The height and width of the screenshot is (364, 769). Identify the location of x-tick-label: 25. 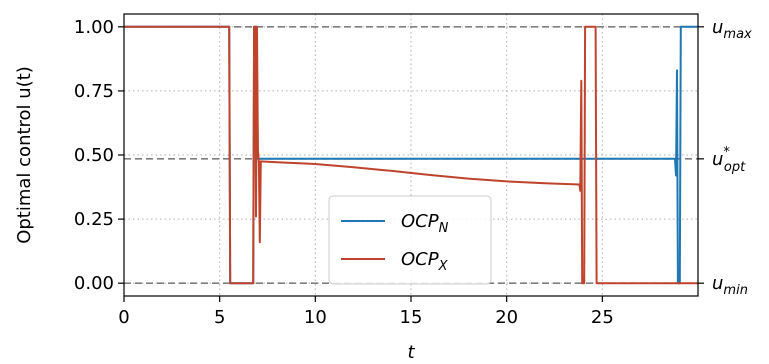
(602, 317).